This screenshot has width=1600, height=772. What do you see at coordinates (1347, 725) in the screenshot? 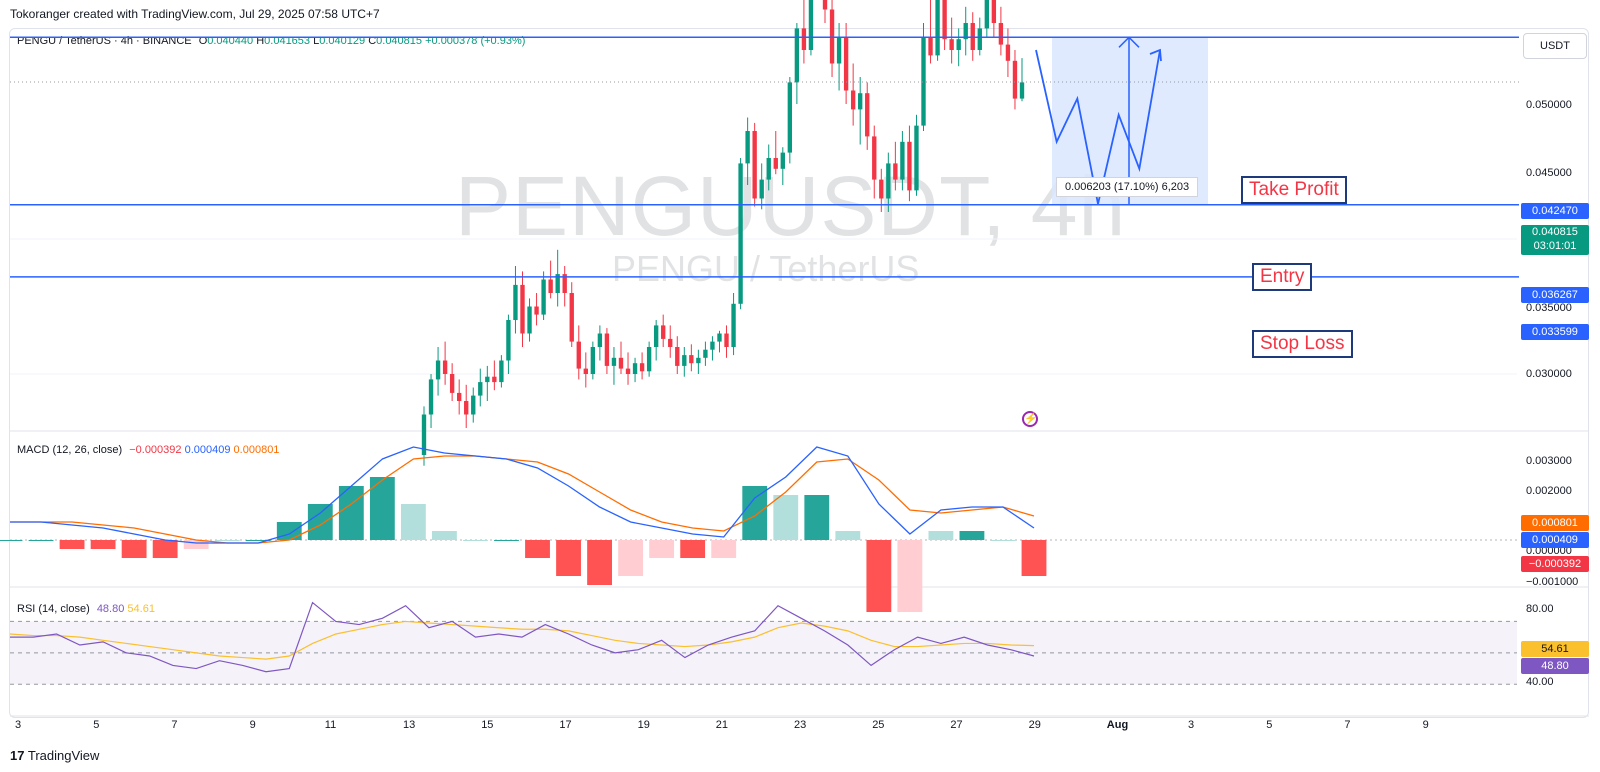
I see `time-tick-label: 7` at bounding box center [1347, 725].